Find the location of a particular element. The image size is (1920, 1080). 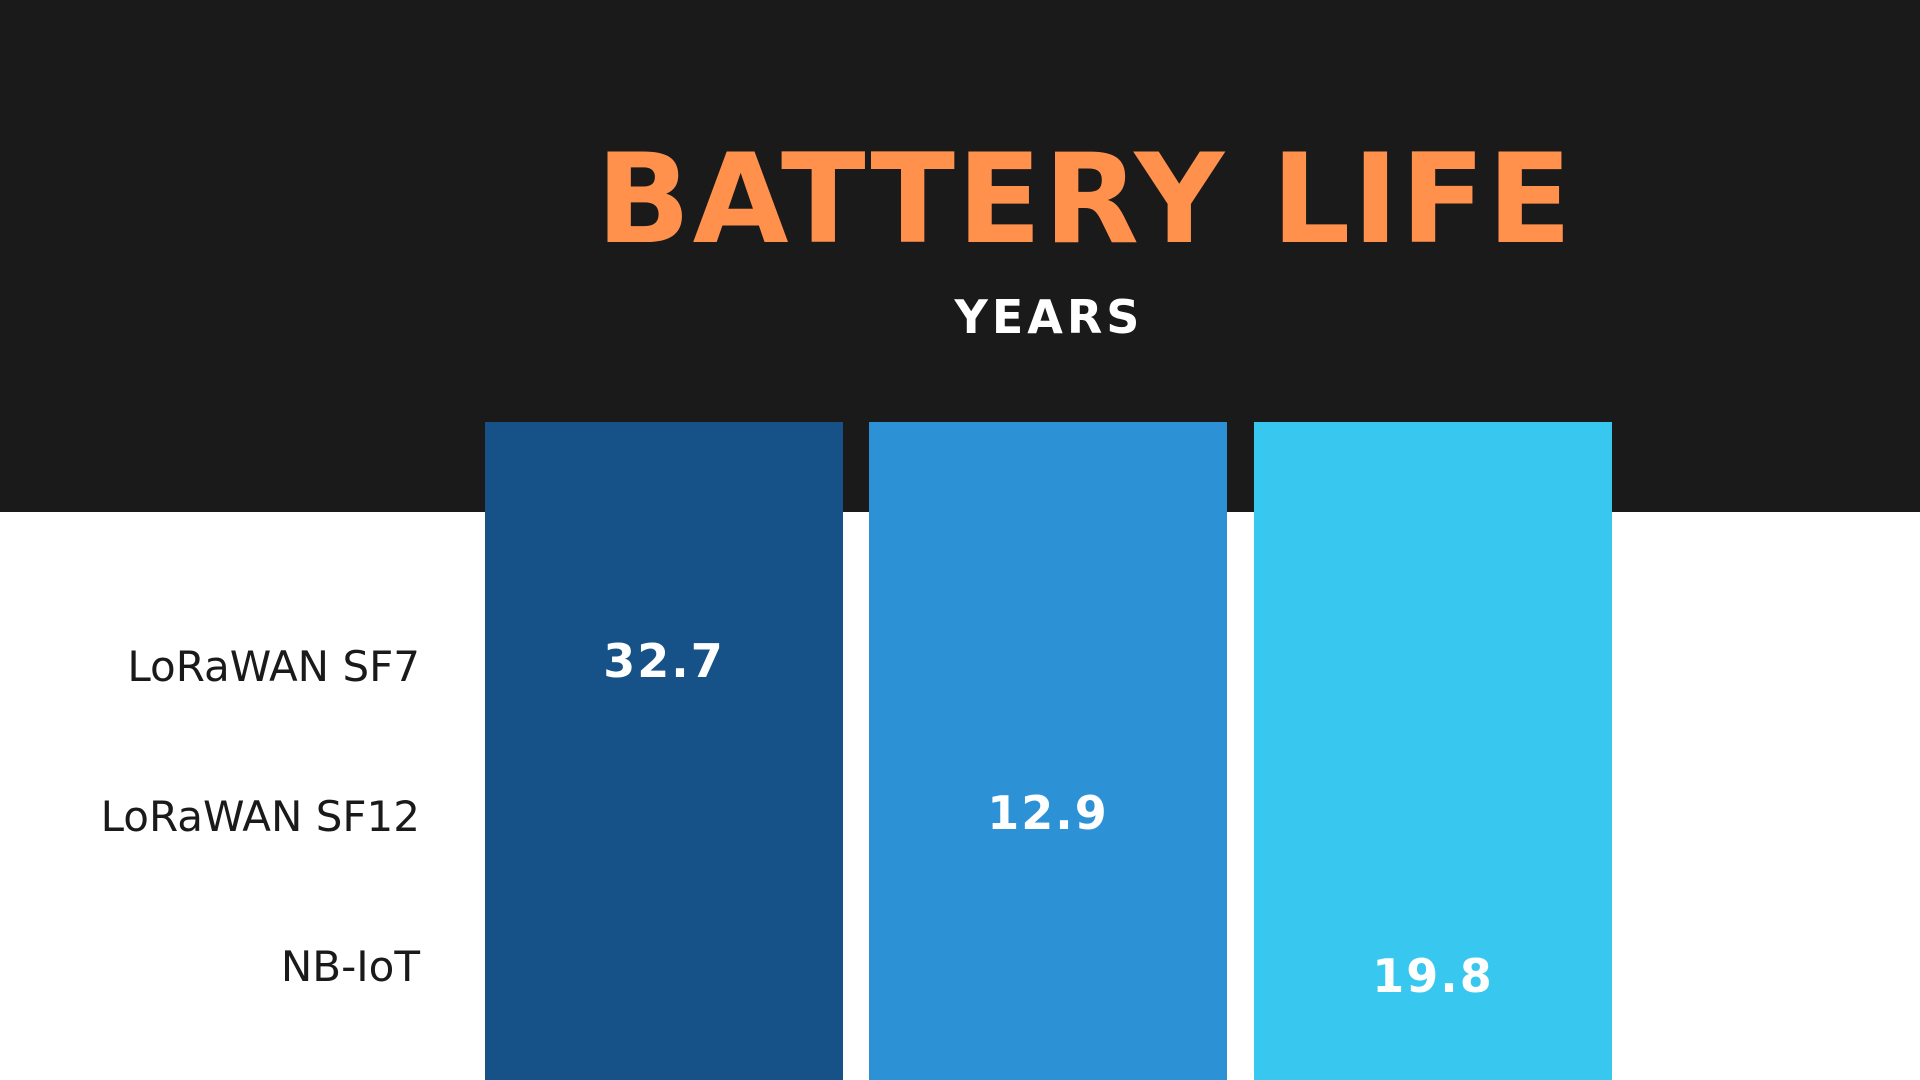

value-label: 12.9 is located at coordinates (1048, 813).